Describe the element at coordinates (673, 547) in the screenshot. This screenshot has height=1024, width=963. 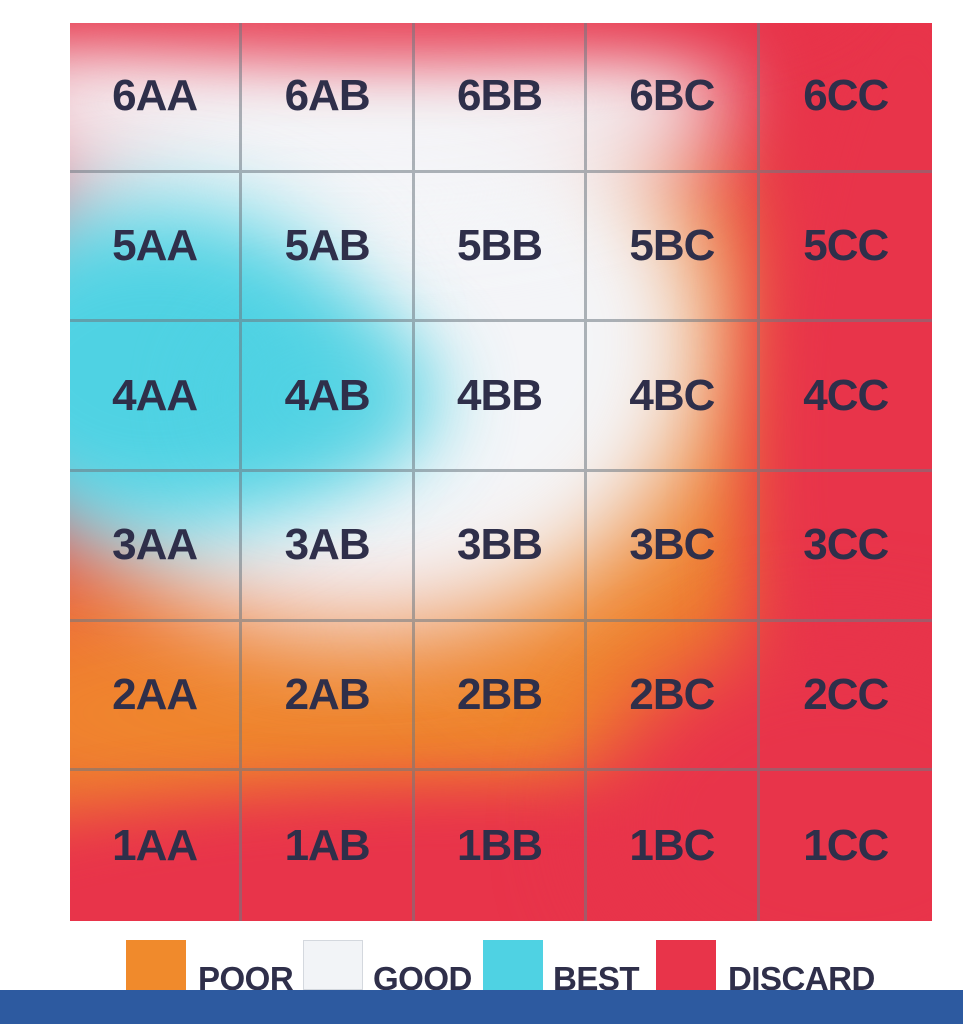
I see `grid-cell-3BC: 3BC` at that location.